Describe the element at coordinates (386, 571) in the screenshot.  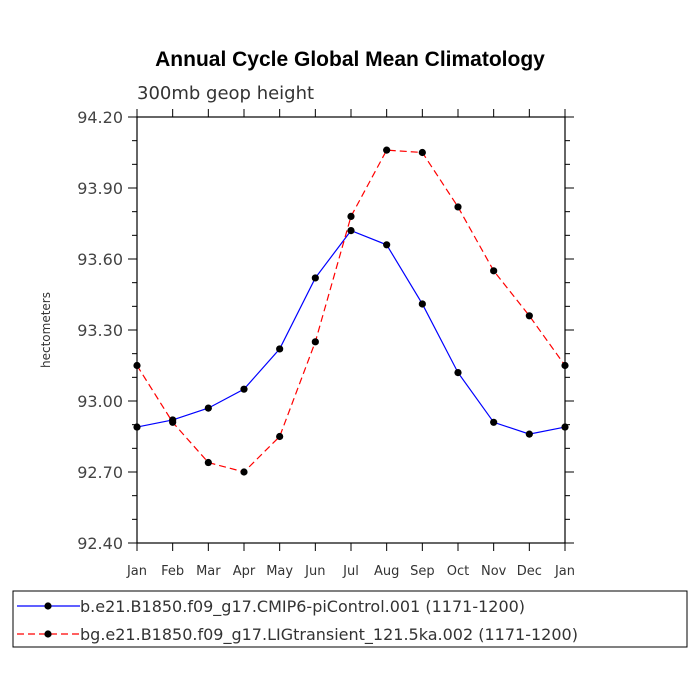
I see `x-tick-label: Aug` at that location.